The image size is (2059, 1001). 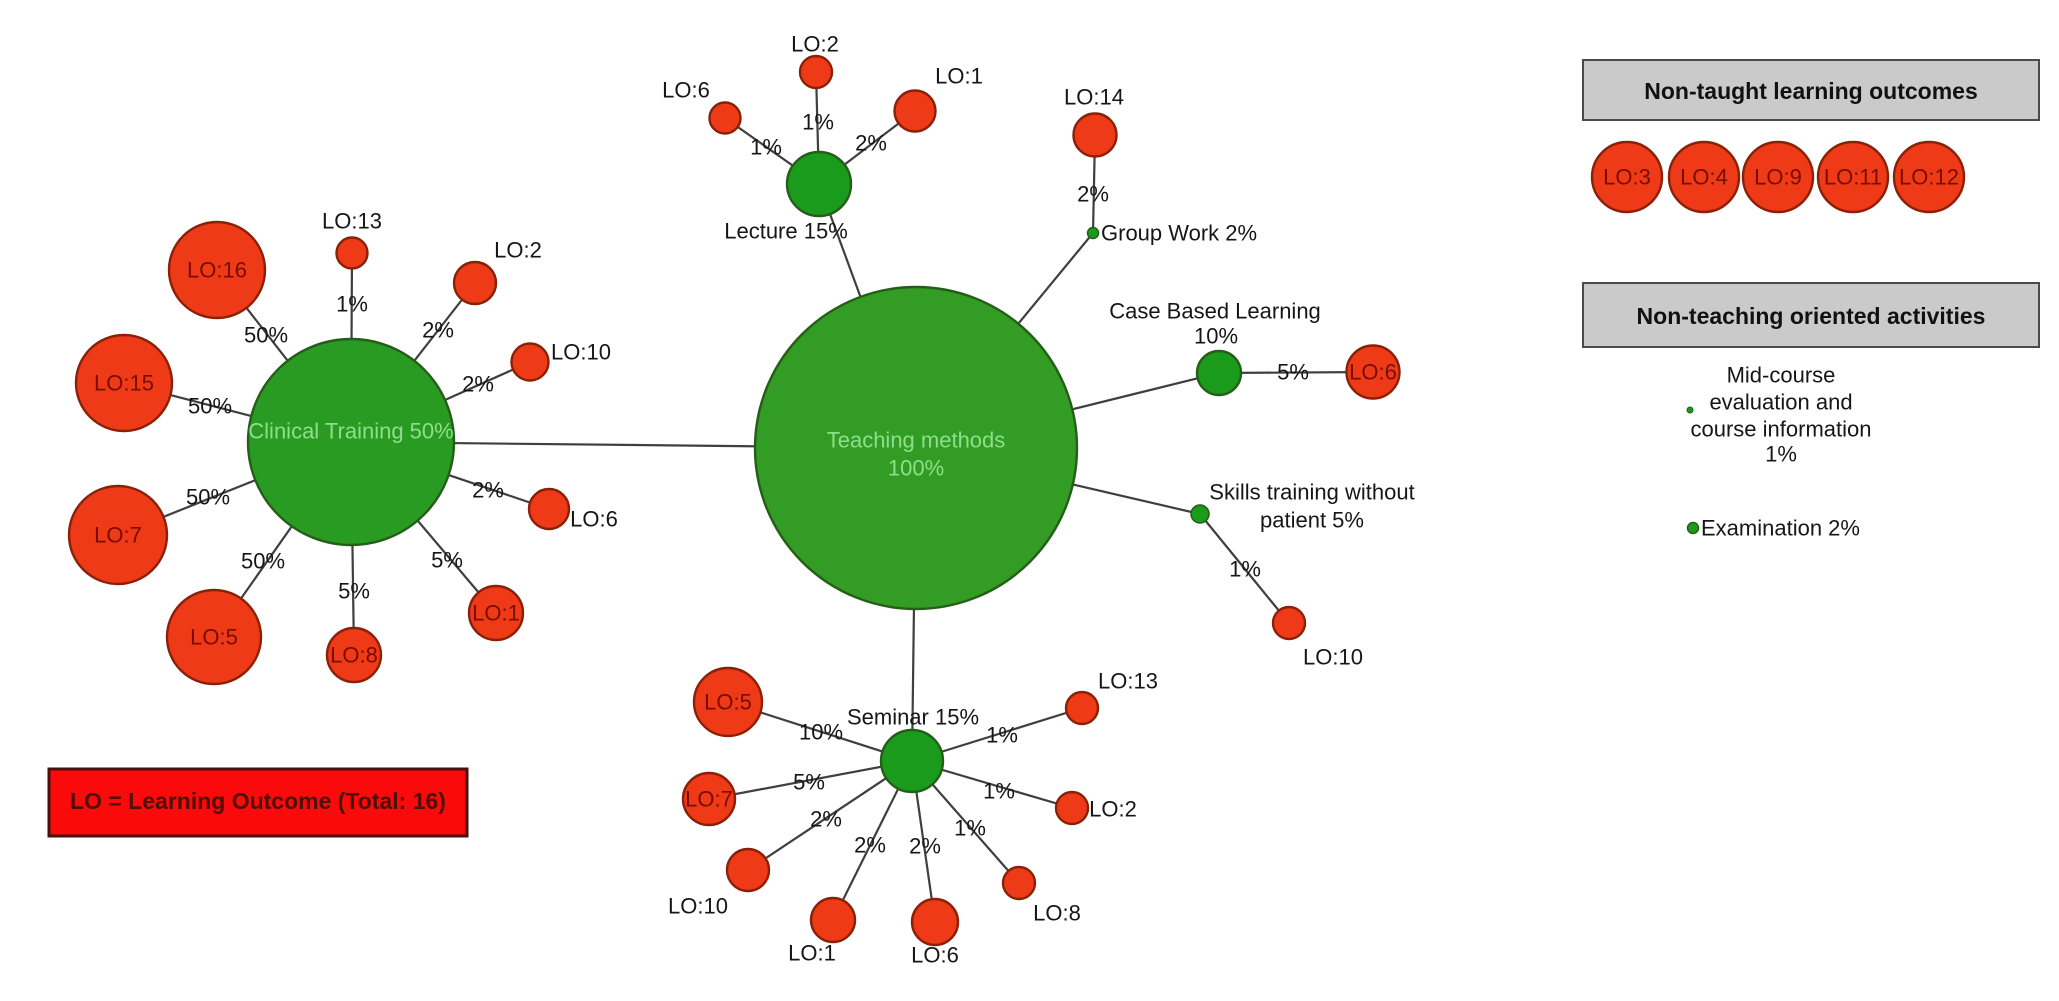 I want to click on svg-text: LO:16, so click(x=217, y=270).